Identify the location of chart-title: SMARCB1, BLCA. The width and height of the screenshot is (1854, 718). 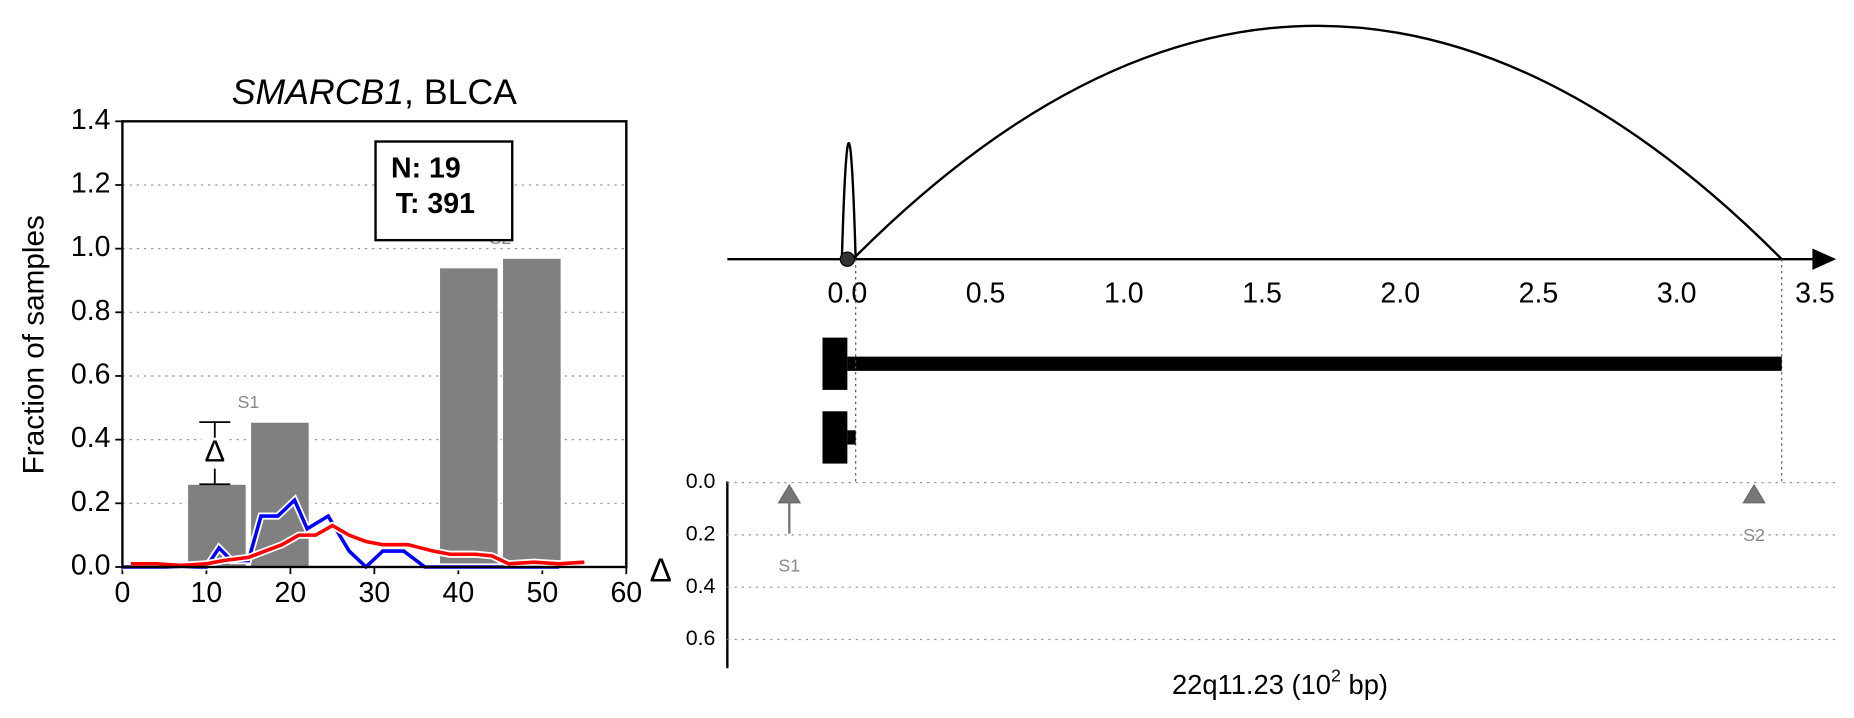
(374, 93).